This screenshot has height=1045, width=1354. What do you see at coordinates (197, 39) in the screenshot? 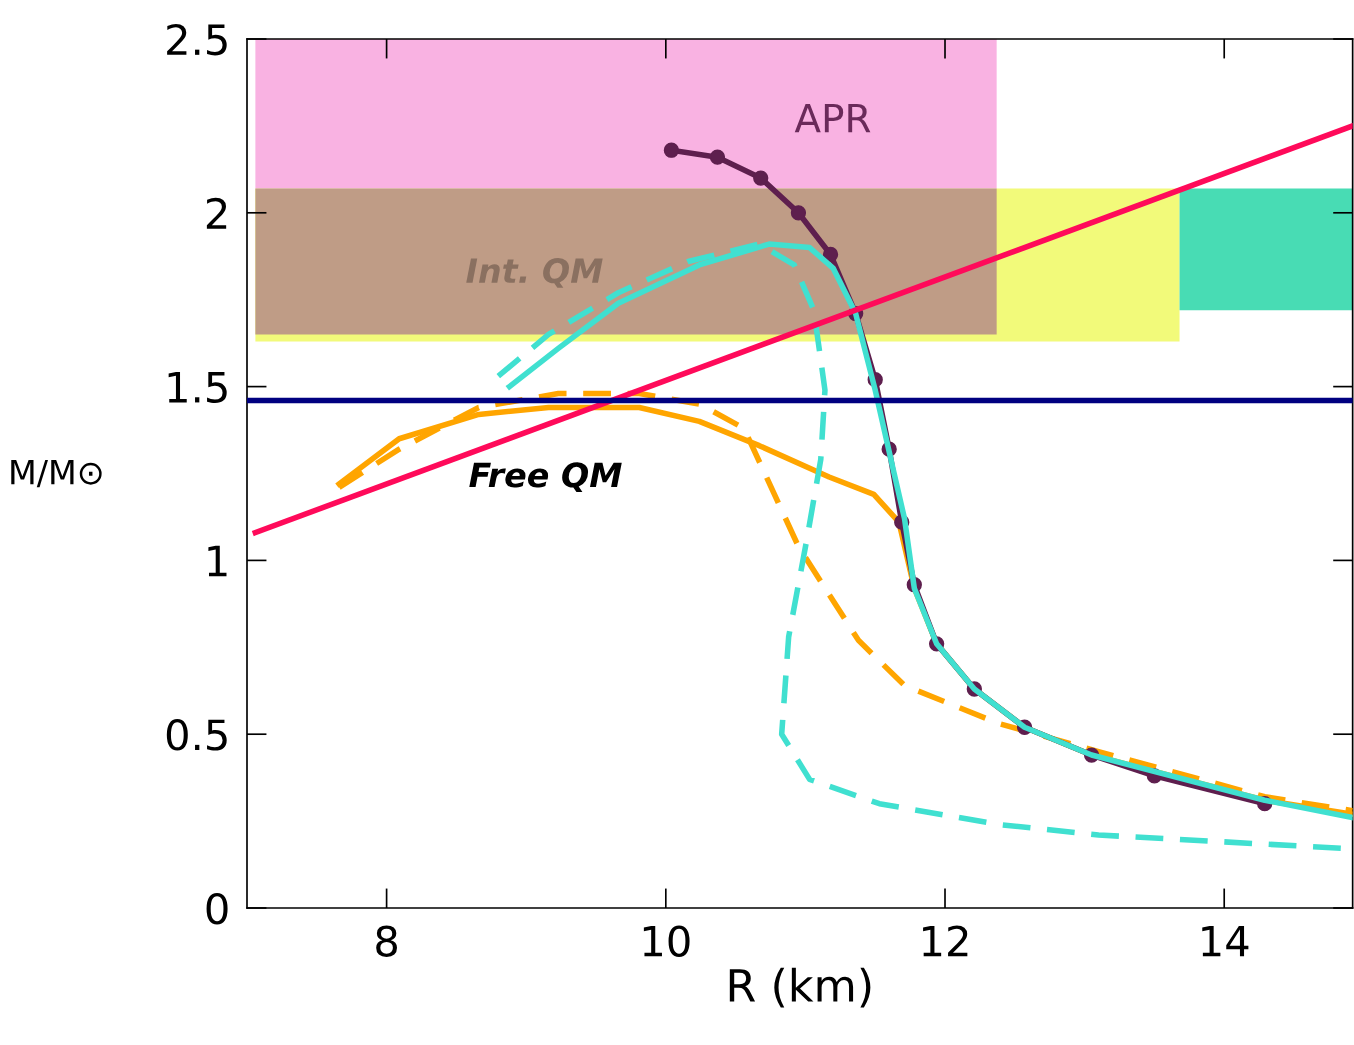
I see `y-tick-label: 2.5` at bounding box center [197, 39].